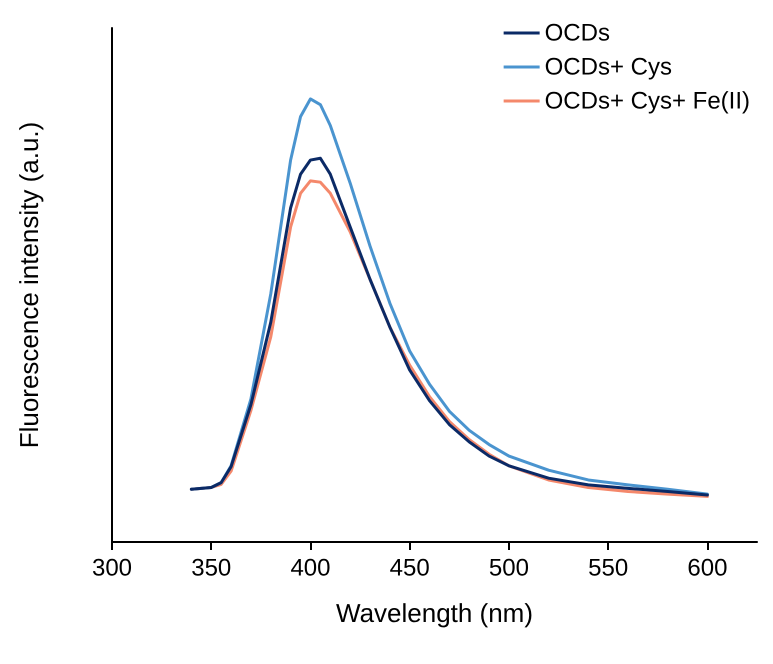  I want to click on x-tick-label: 400, so click(310, 568).